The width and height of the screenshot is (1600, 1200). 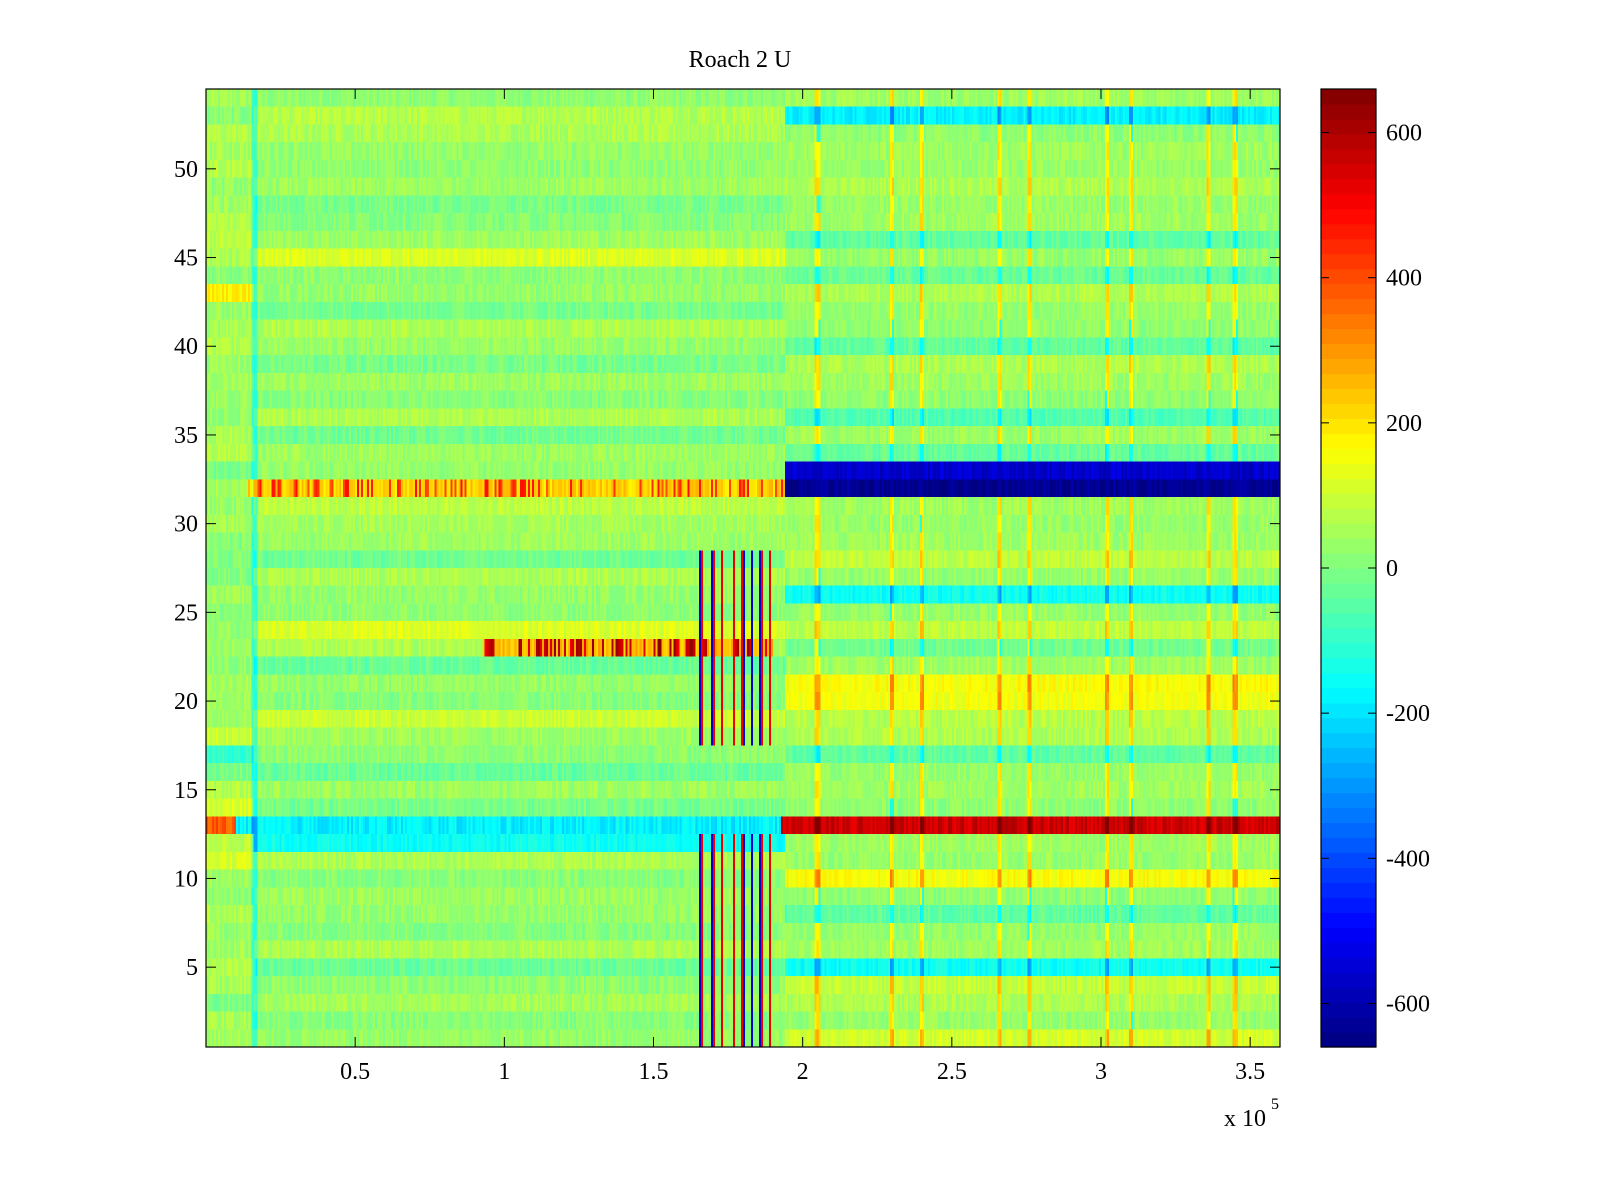 I want to click on y-tick-label: 5, so click(x=192, y=968).